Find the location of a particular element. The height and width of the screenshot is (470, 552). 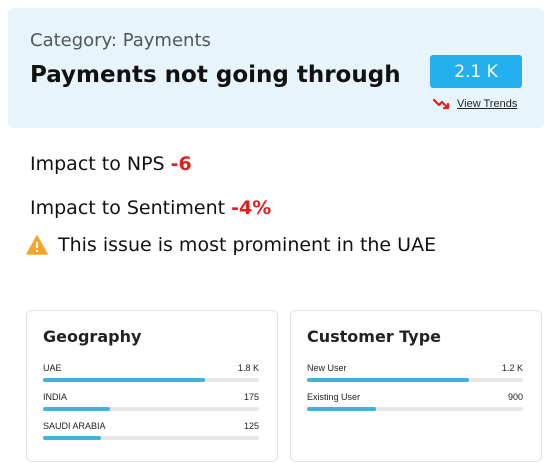

sentiment-impact: Impact to Sentiment -4% is located at coordinates (150, 208).